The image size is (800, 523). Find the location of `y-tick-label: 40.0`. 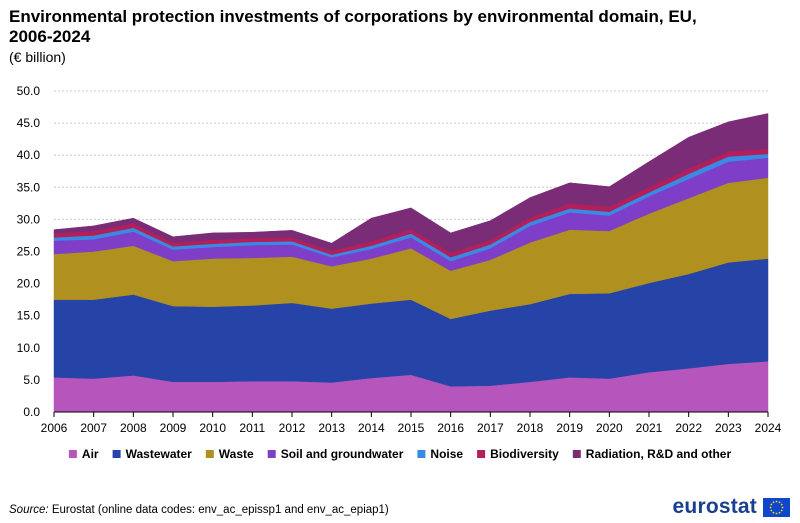

y-tick-label: 40.0 is located at coordinates (29, 155).